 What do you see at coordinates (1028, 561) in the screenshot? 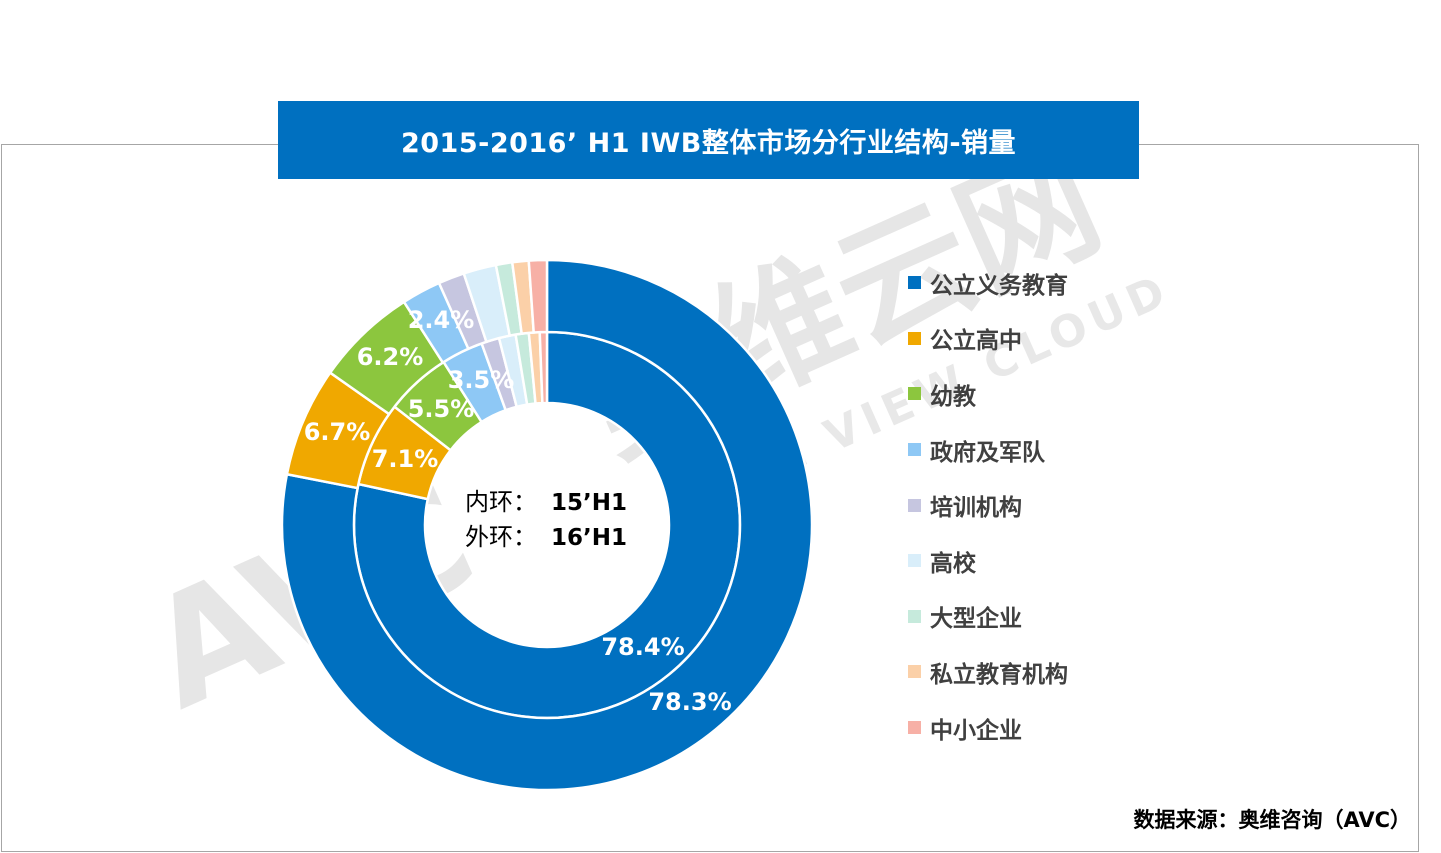
I see `legend-item: 高校` at bounding box center [1028, 561].